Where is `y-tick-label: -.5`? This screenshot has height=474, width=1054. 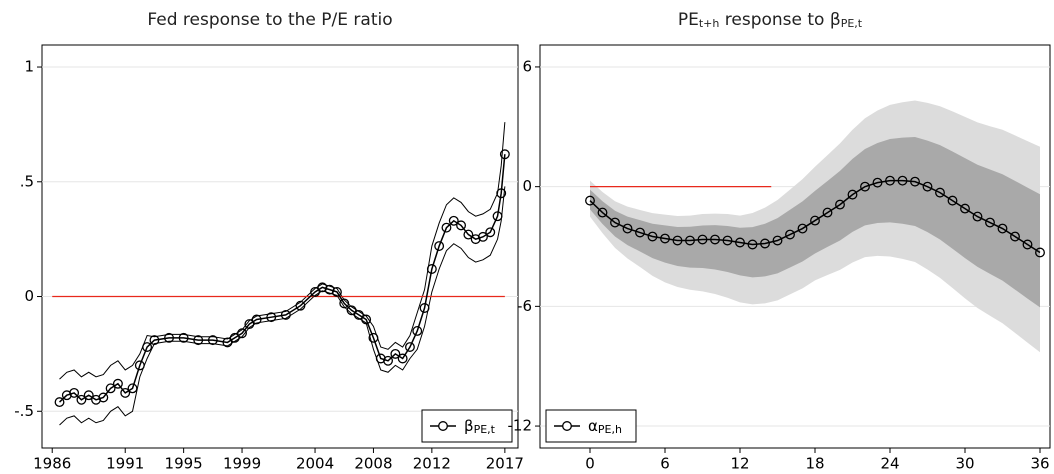
y-tick-label: -.5 is located at coordinates (24, 411).